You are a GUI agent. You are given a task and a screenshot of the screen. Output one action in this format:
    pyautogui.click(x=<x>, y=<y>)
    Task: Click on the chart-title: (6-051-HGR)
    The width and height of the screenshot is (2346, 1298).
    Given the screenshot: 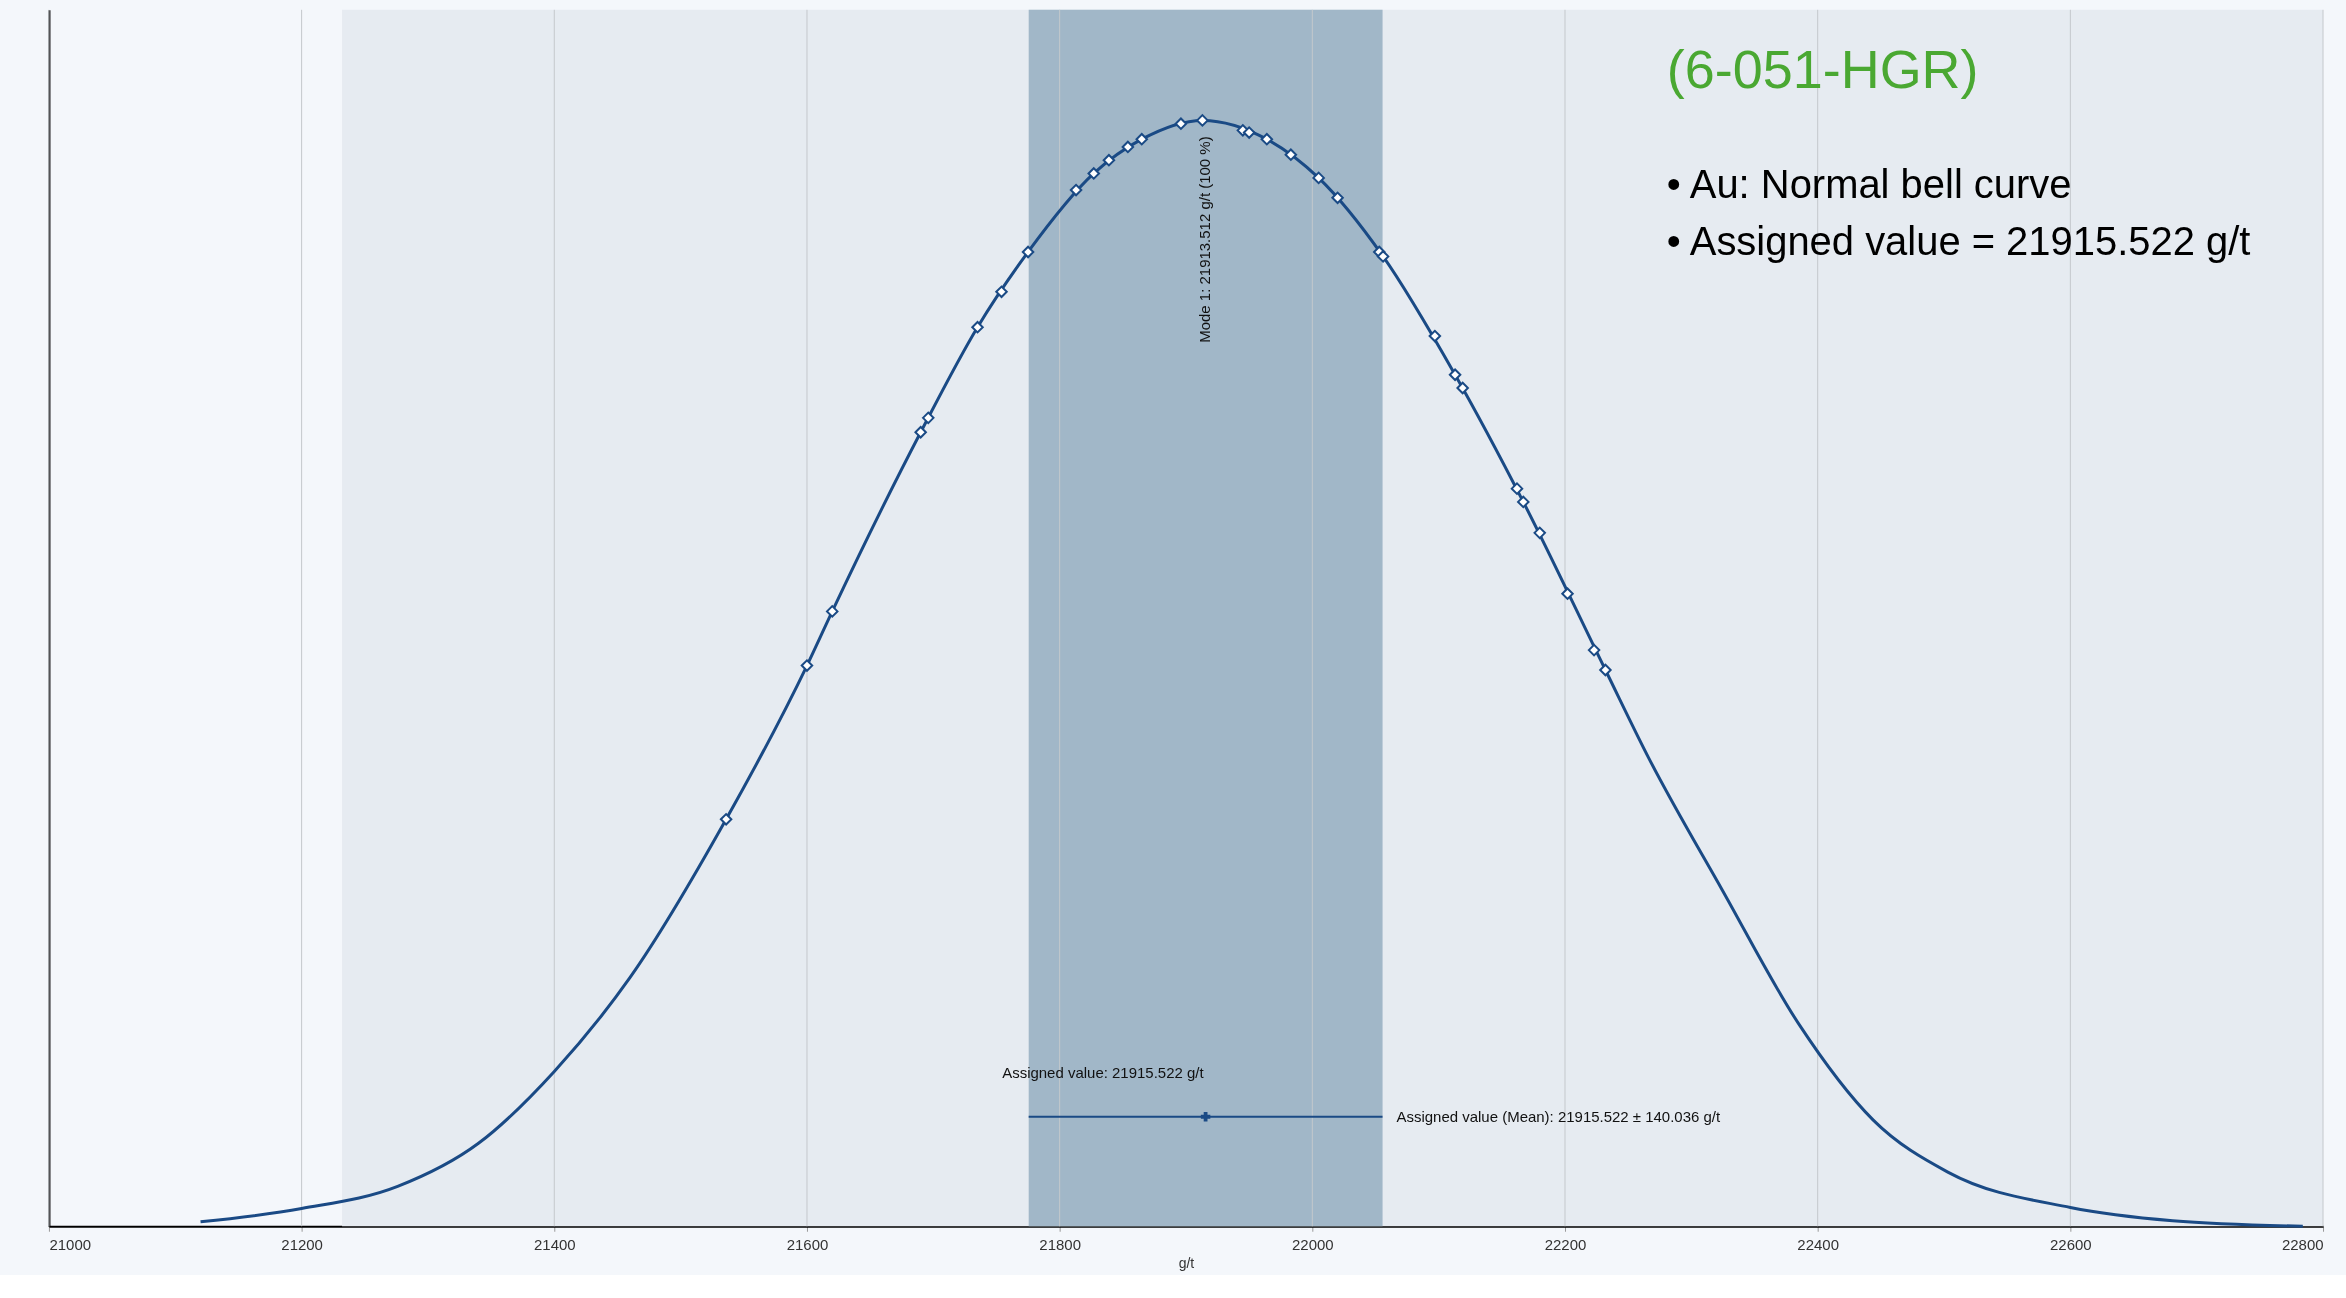 What is the action you would take?
    pyautogui.click(x=1822, y=68)
    